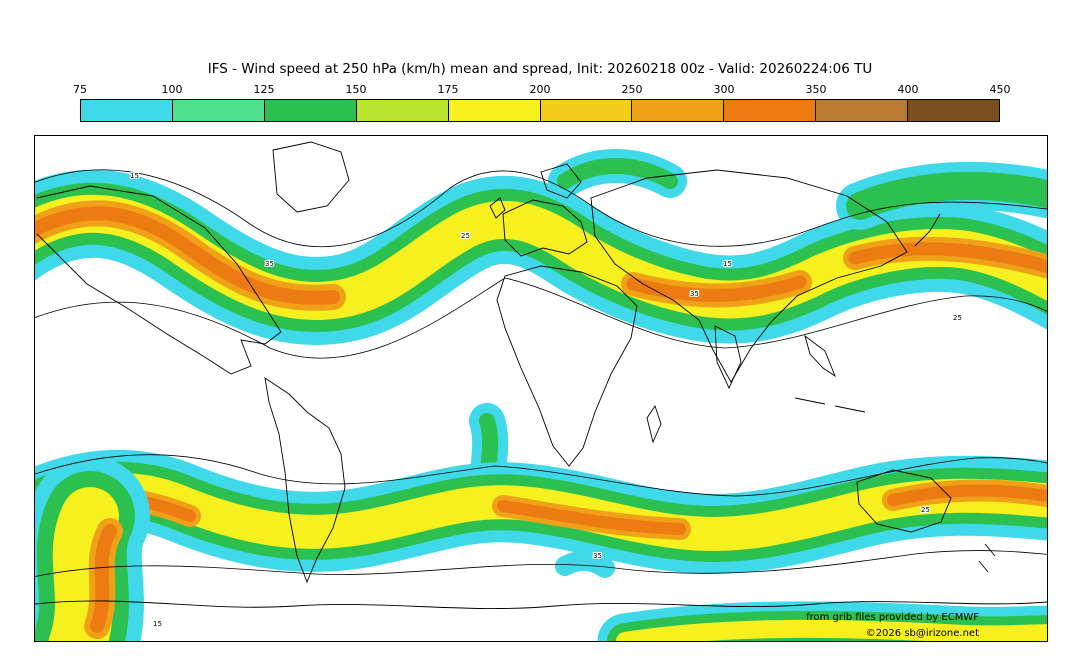  What do you see at coordinates (816, 89) in the screenshot?
I see `colorbar-tick-label: 350` at bounding box center [816, 89].